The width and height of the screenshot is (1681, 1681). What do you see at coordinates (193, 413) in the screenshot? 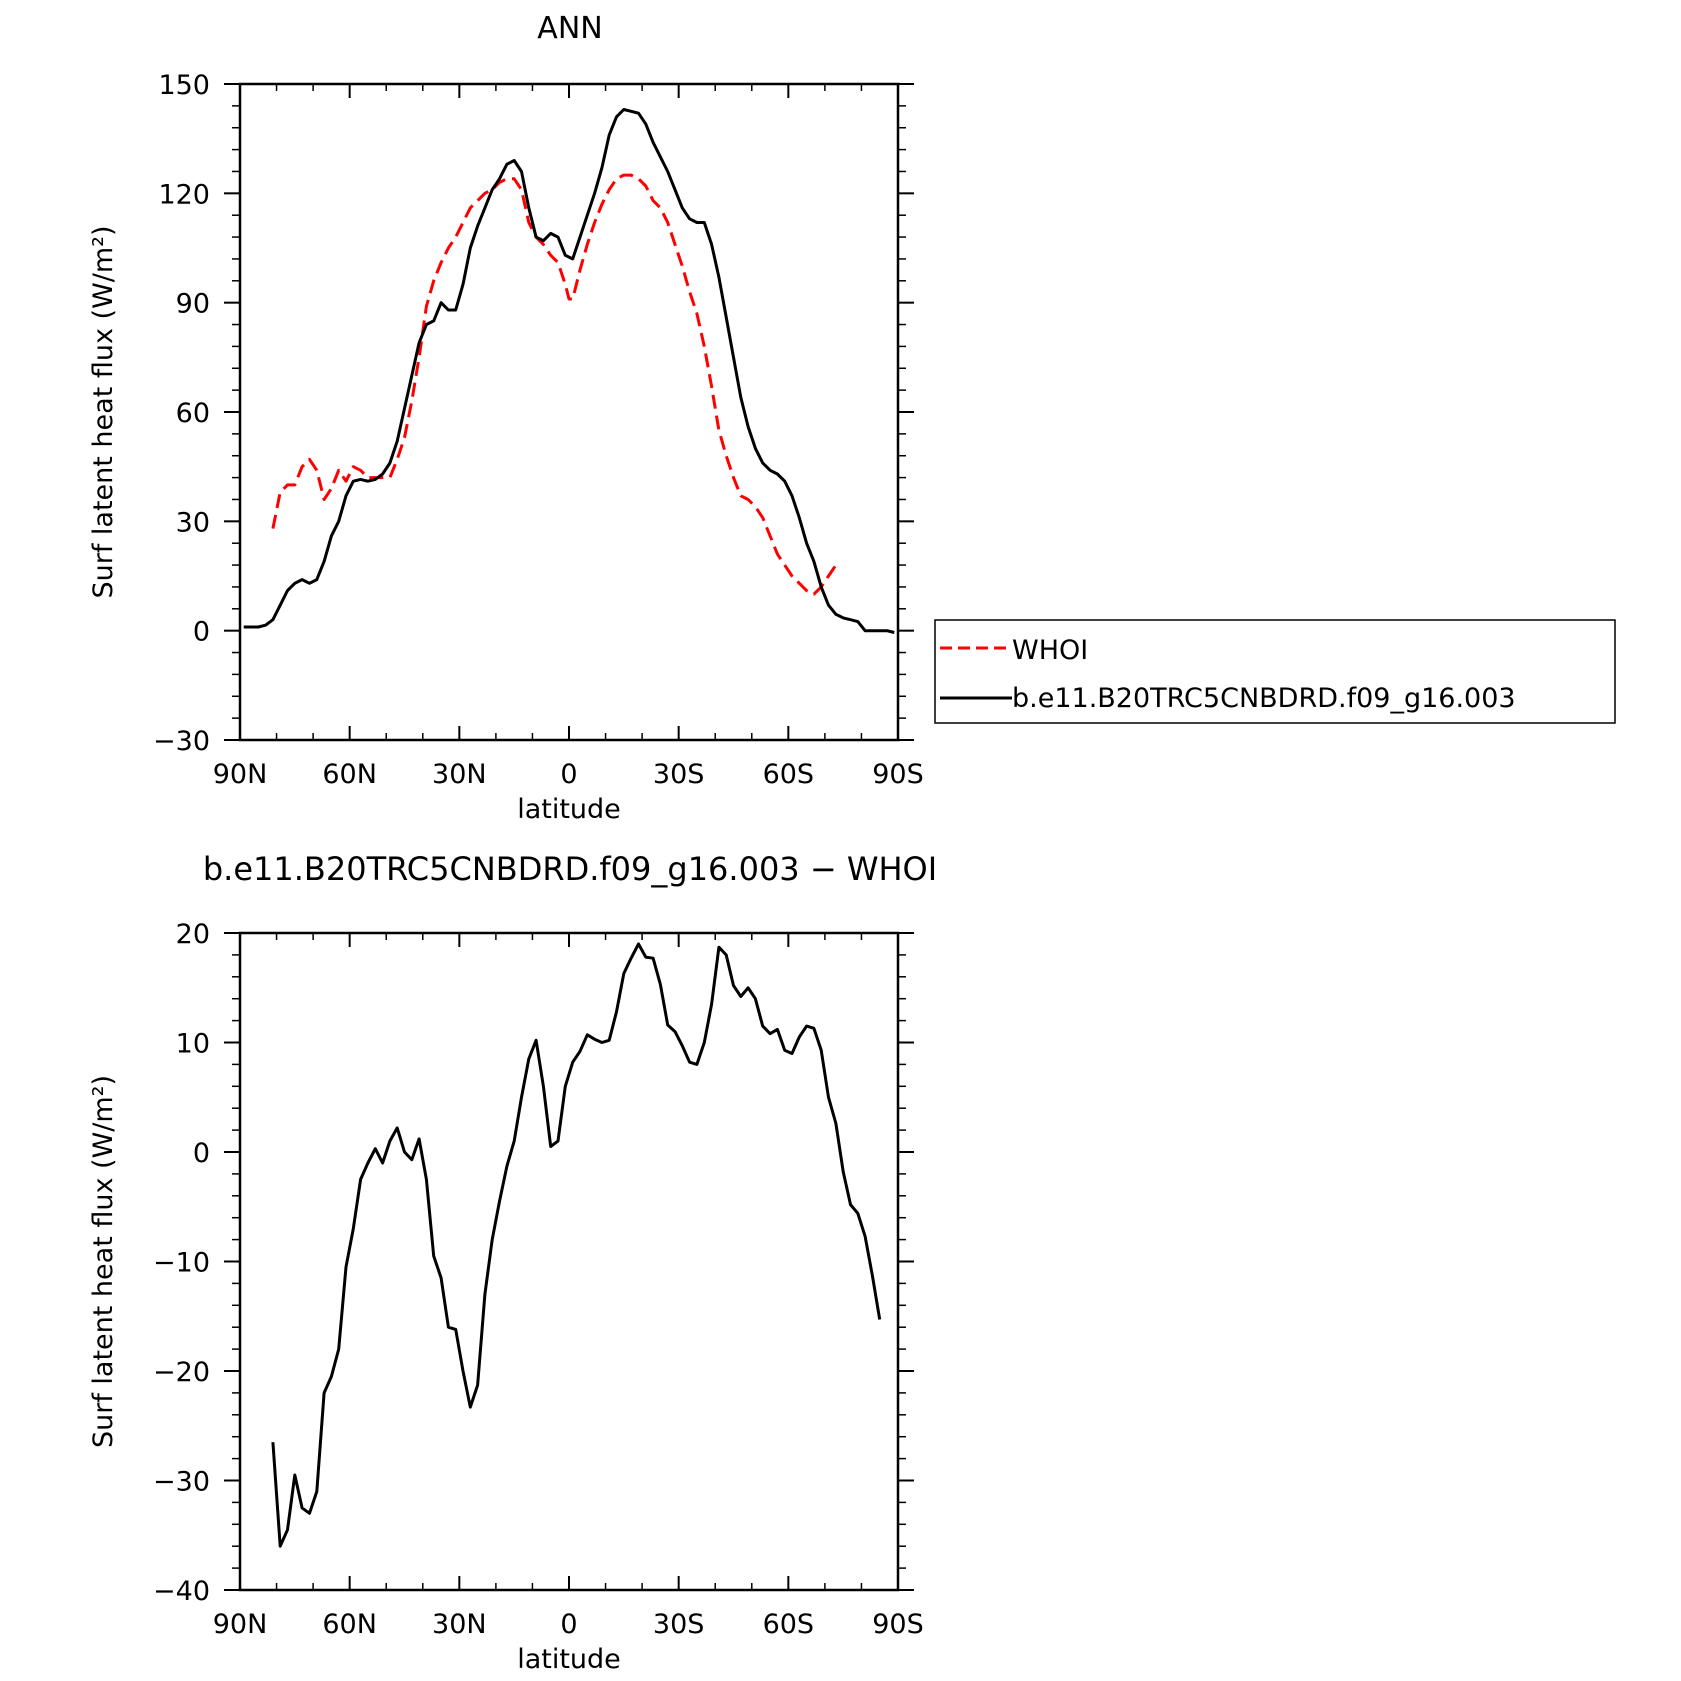
I see `y-tick-label: 60` at bounding box center [193, 413].